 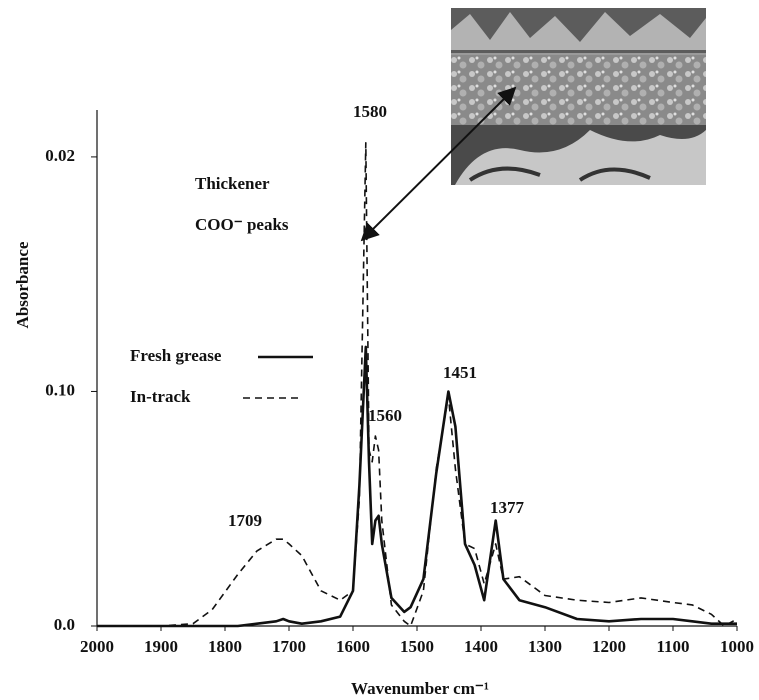 What do you see at coordinates (176, 355) in the screenshot?
I see `legend-label: Fresh grease` at bounding box center [176, 355].